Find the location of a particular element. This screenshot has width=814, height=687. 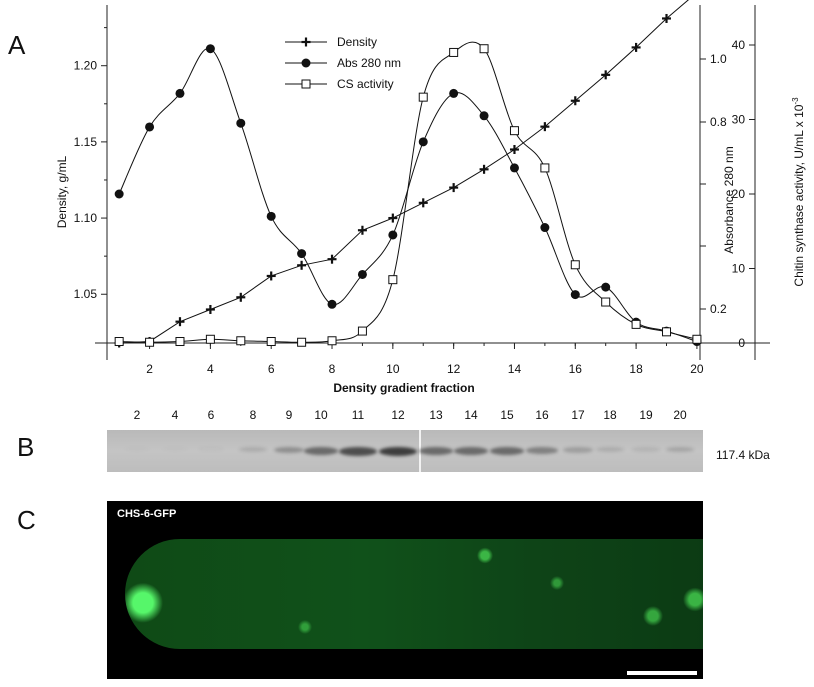

right-tick-label: 0 is located at coordinates (741, 343).